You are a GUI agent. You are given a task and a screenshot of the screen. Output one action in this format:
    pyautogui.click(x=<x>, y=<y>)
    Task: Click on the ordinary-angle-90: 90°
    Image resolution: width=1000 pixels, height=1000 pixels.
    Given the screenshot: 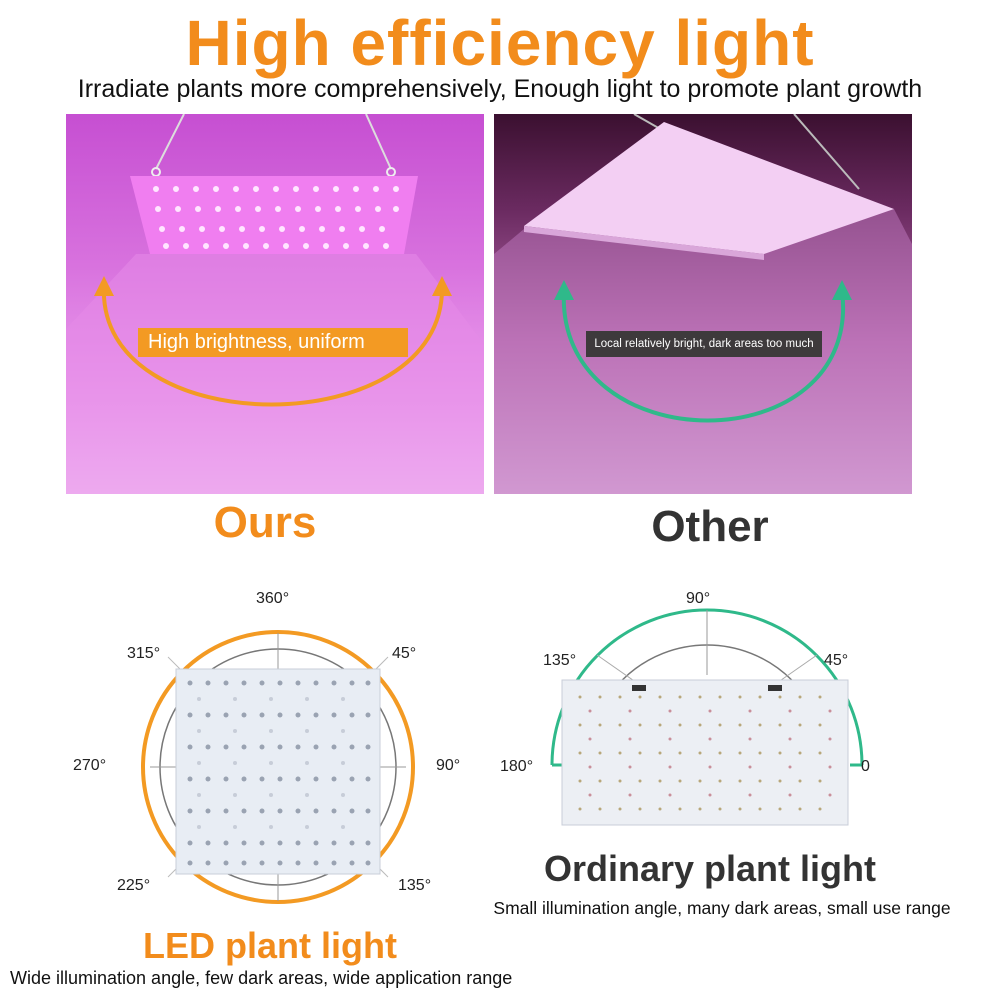 What is the action you would take?
    pyautogui.click(x=698, y=598)
    